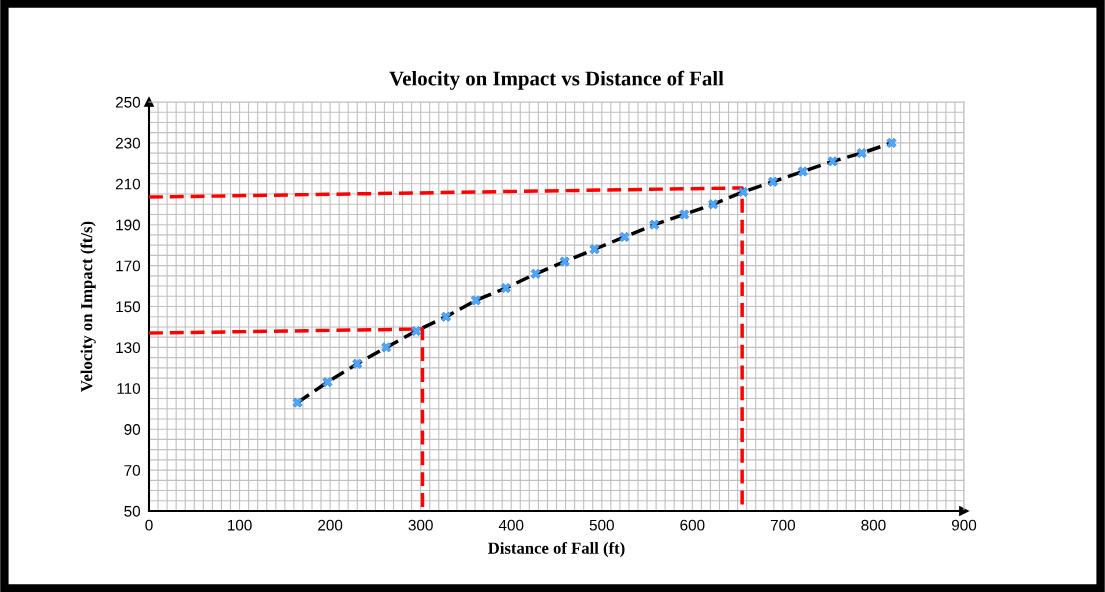  Describe the element at coordinates (132, 470) in the screenshot. I see `y-tick-label: 70` at that location.